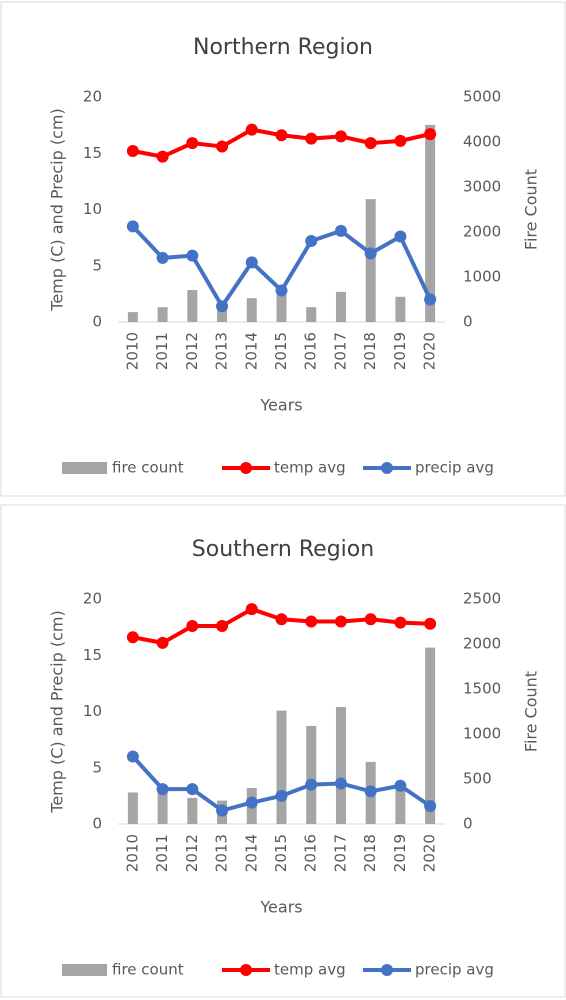 The height and width of the screenshot is (1000, 566). I want to click on y2-tick-label: 1000, so click(482, 277).